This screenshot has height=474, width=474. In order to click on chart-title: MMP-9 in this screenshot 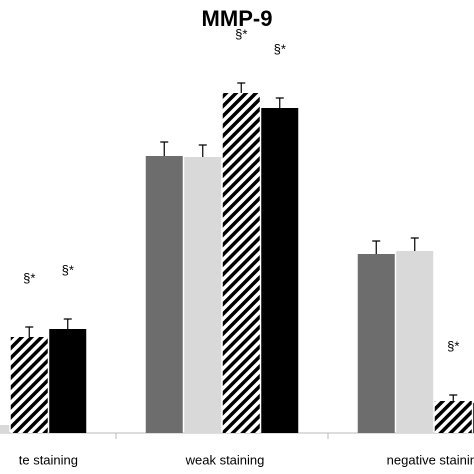, I will do `click(237, 18)`.